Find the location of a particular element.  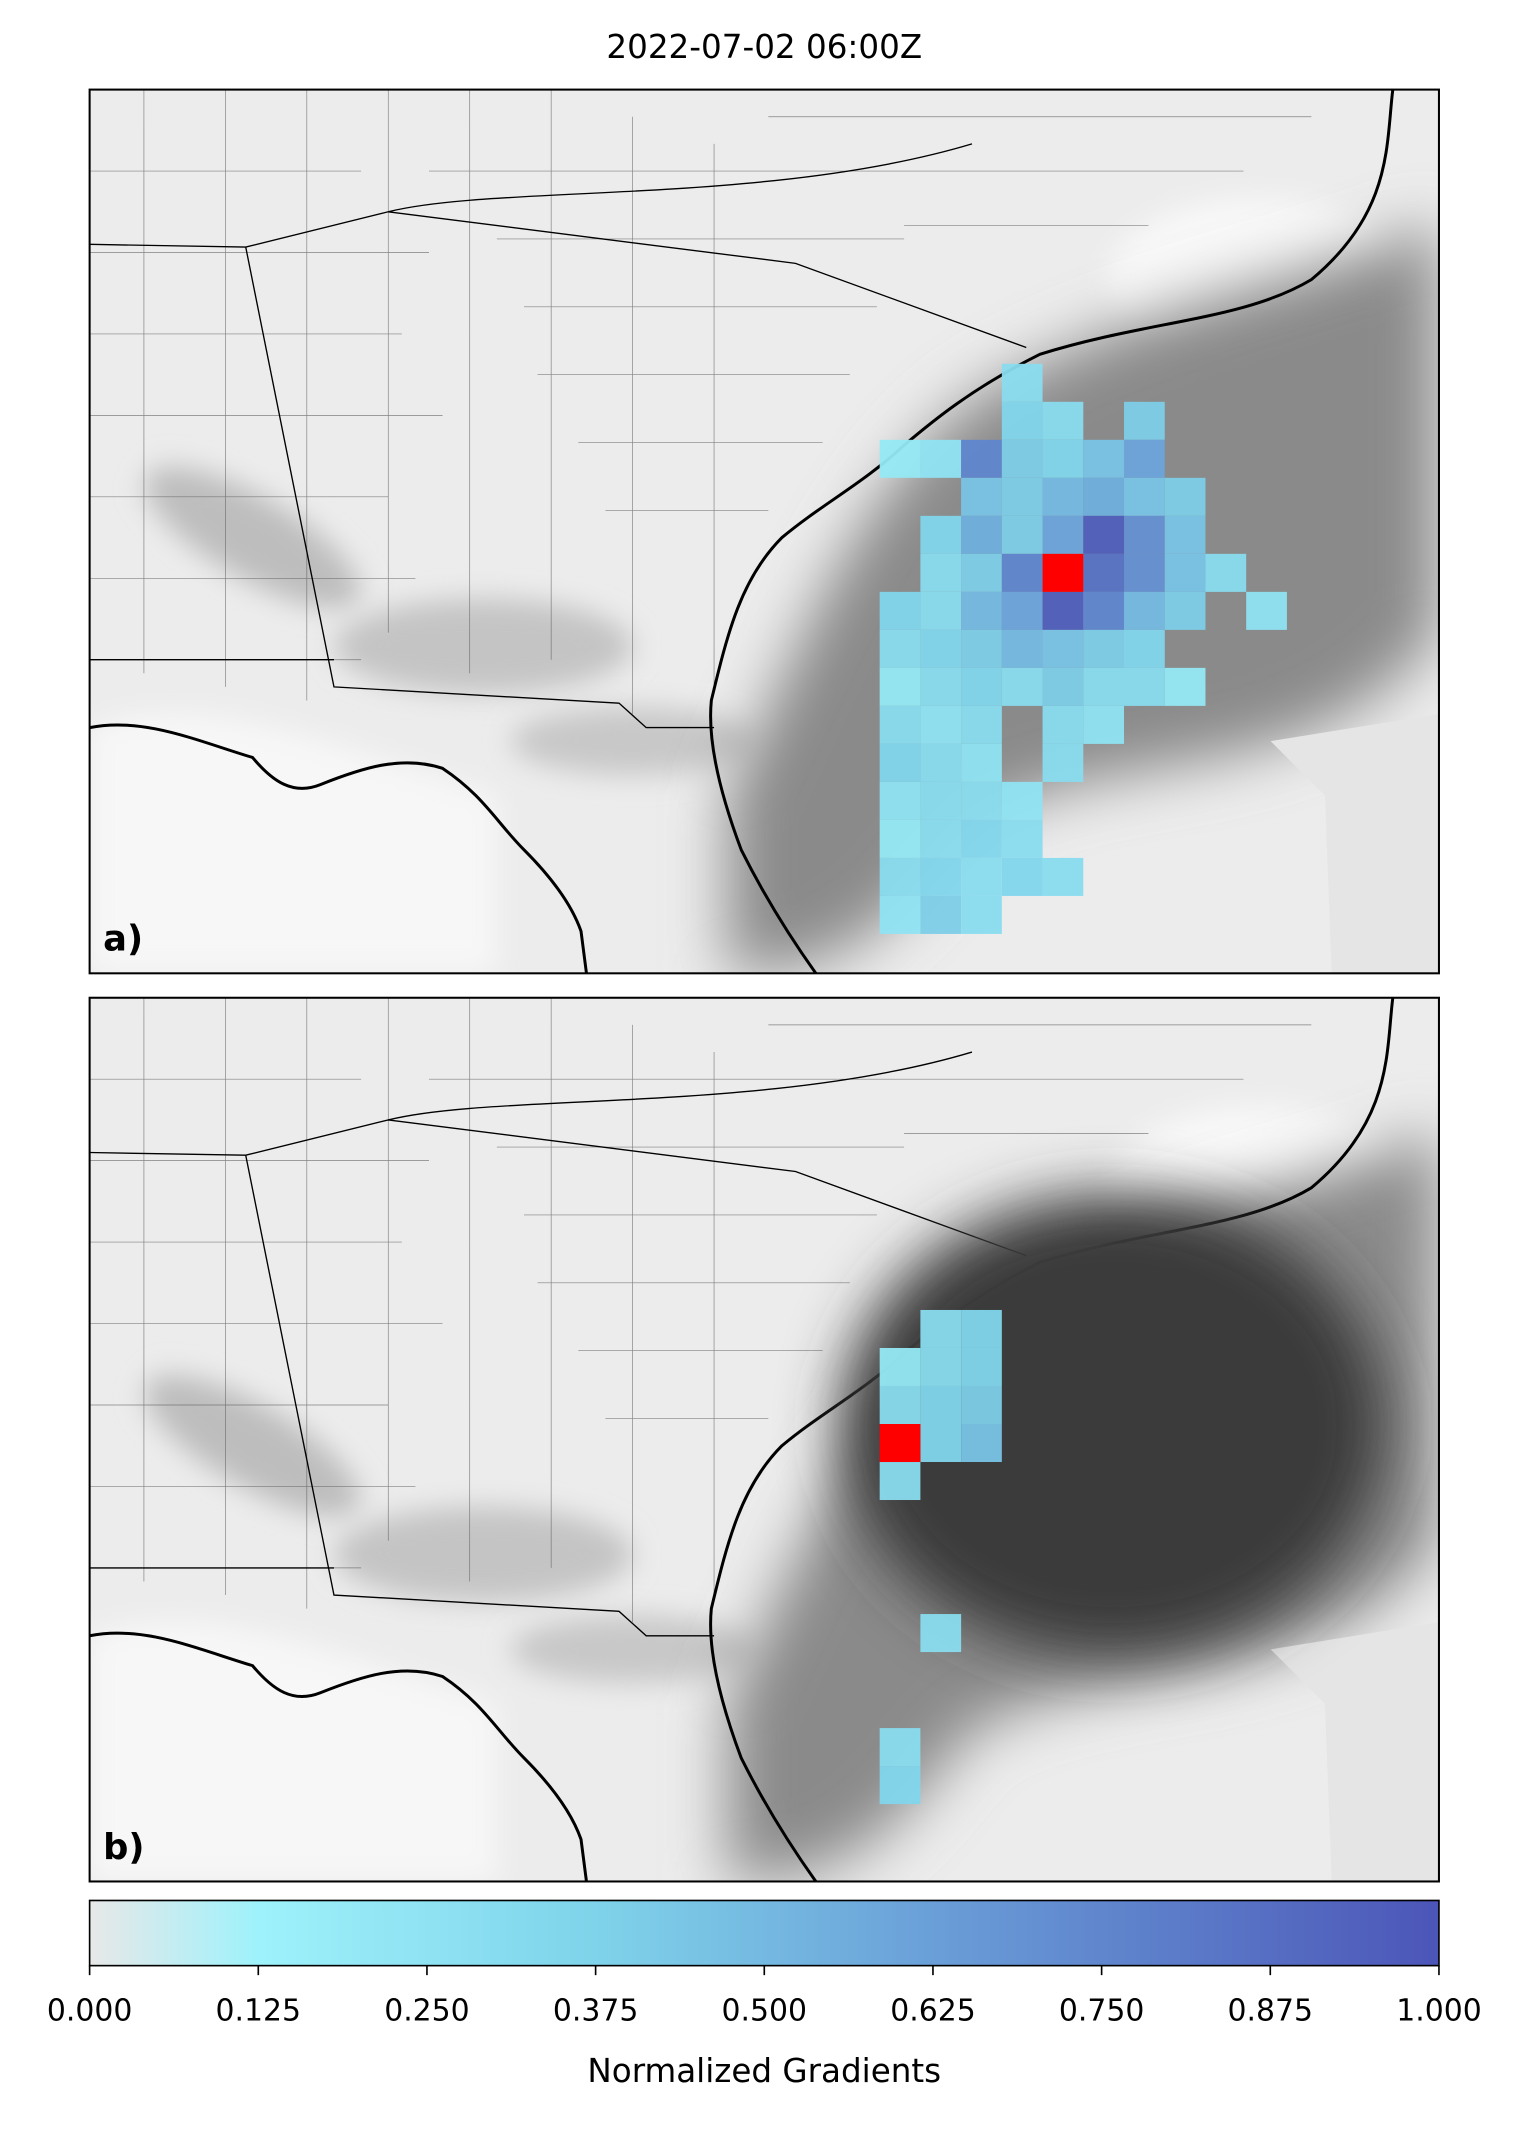

colorbar-tick-label: 0.125 is located at coordinates (258, 2010).